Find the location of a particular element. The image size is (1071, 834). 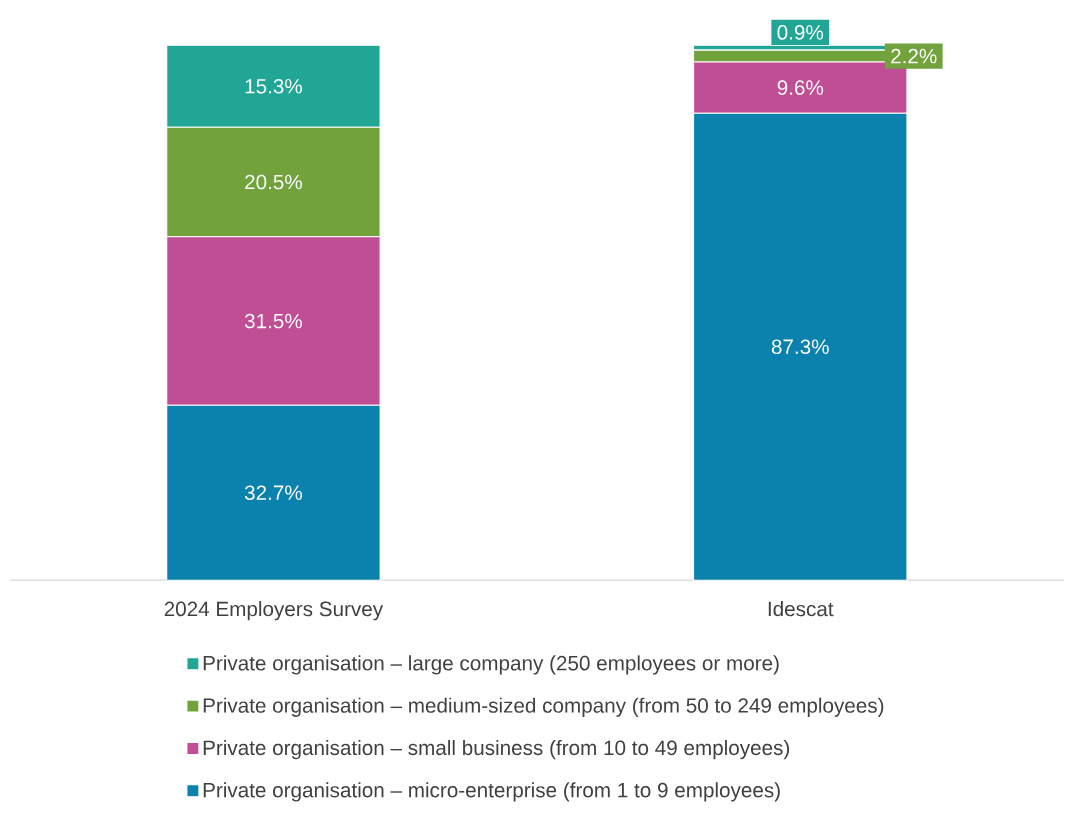

data-label: 9.6% is located at coordinates (800, 87).